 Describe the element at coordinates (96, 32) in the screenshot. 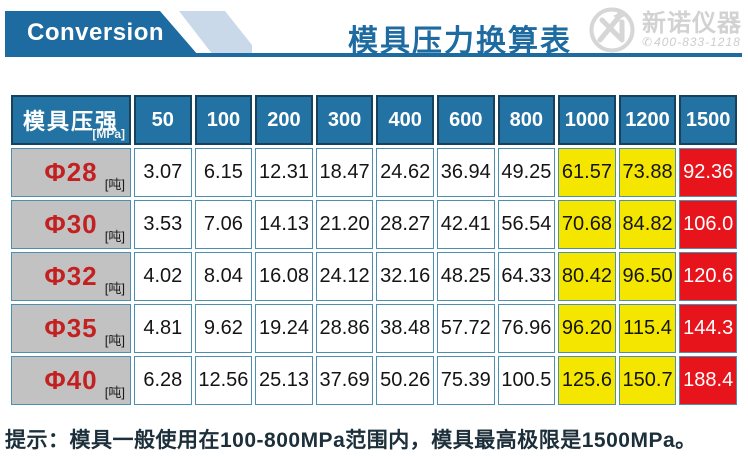

I see `ribbon-label: Conversion` at that location.